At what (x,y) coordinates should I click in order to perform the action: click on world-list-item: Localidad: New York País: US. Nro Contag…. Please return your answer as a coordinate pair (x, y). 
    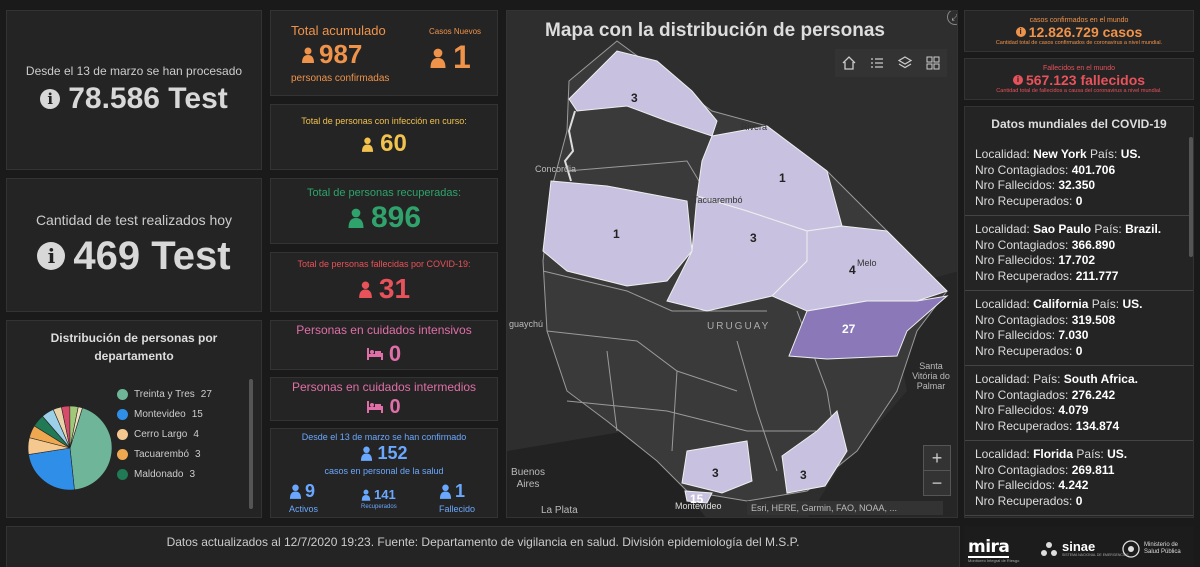
    Looking at the image, I should click on (1079, 178).